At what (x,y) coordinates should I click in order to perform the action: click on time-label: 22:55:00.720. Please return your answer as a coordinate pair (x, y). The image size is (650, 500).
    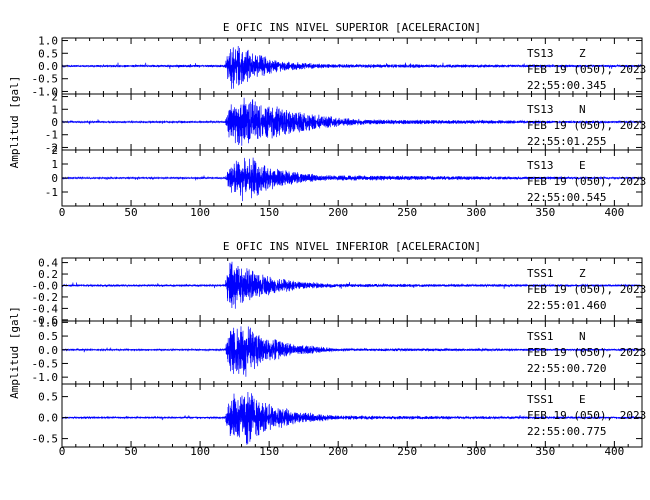
    Looking at the image, I should click on (566, 368).